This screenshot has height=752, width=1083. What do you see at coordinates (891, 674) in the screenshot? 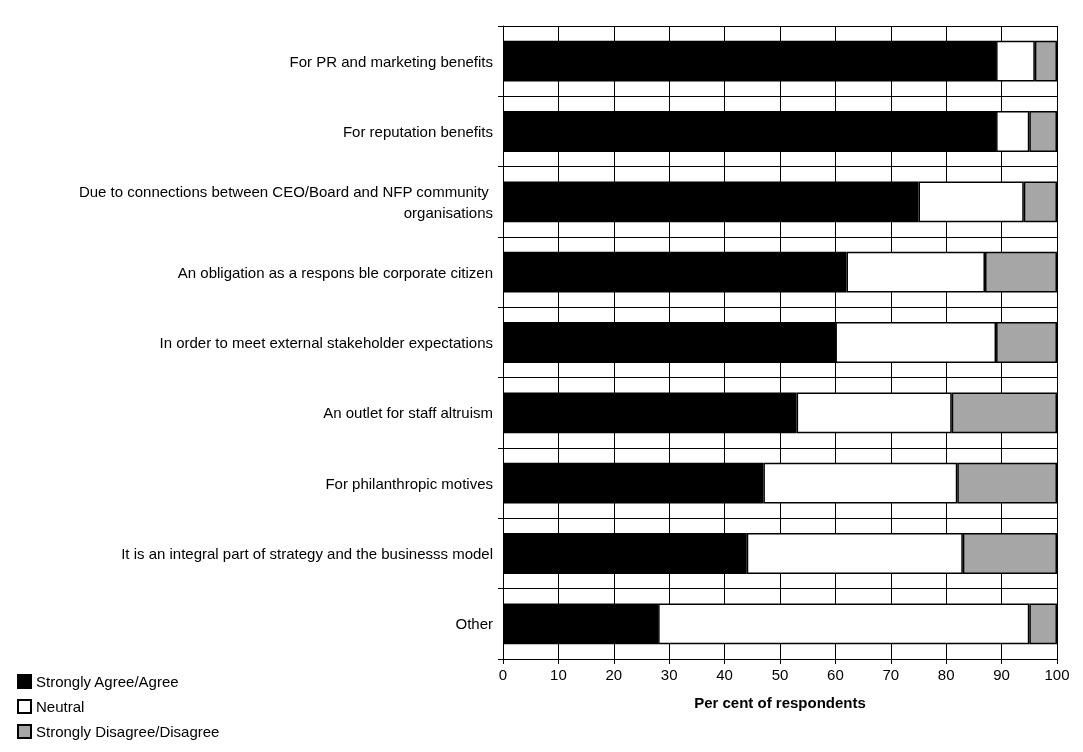
I see `x-tick-label: 70` at bounding box center [891, 674].